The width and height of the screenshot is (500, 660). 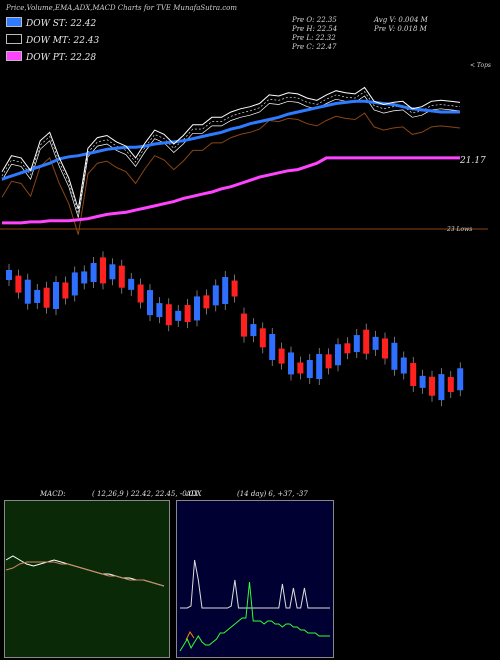 I want to click on legend-item-st: DOW ST: 22.42, so click(x=52, y=23).